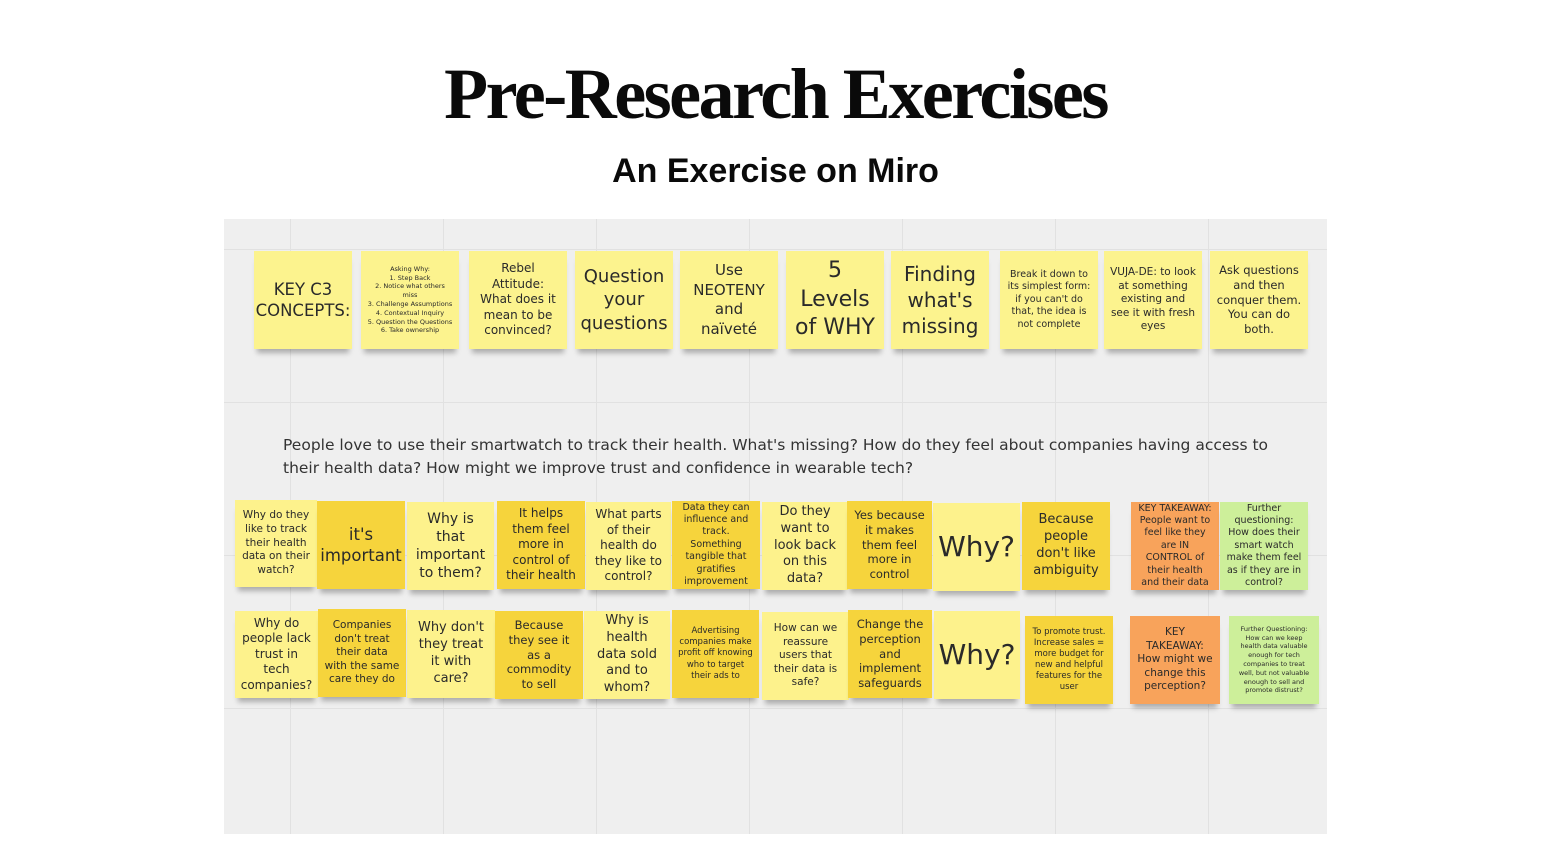 The width and height of the screenshot is (1551, 855). I want to click on page-title: Pre-Research Exercises, so click(776, 94).